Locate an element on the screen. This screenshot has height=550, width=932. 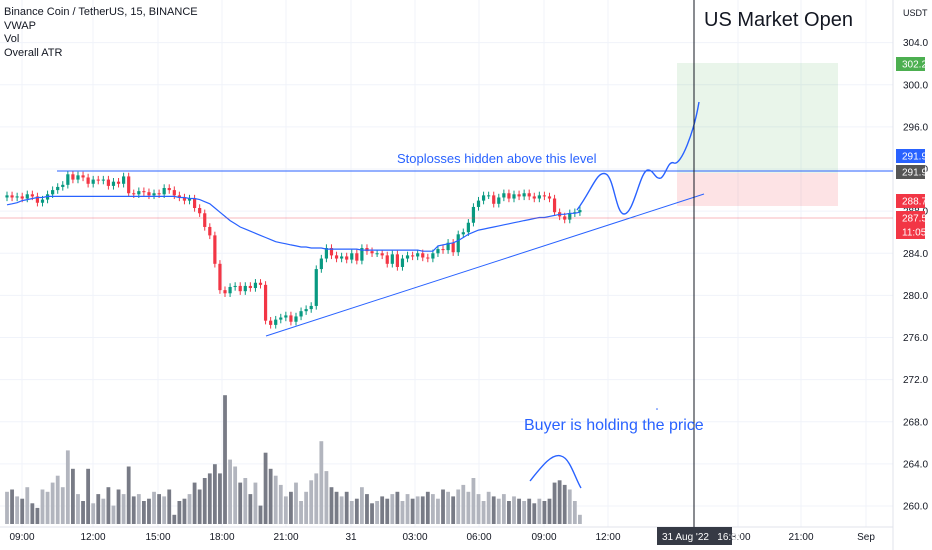
indicator-vol: Vol is located at coordinates (12, 39).